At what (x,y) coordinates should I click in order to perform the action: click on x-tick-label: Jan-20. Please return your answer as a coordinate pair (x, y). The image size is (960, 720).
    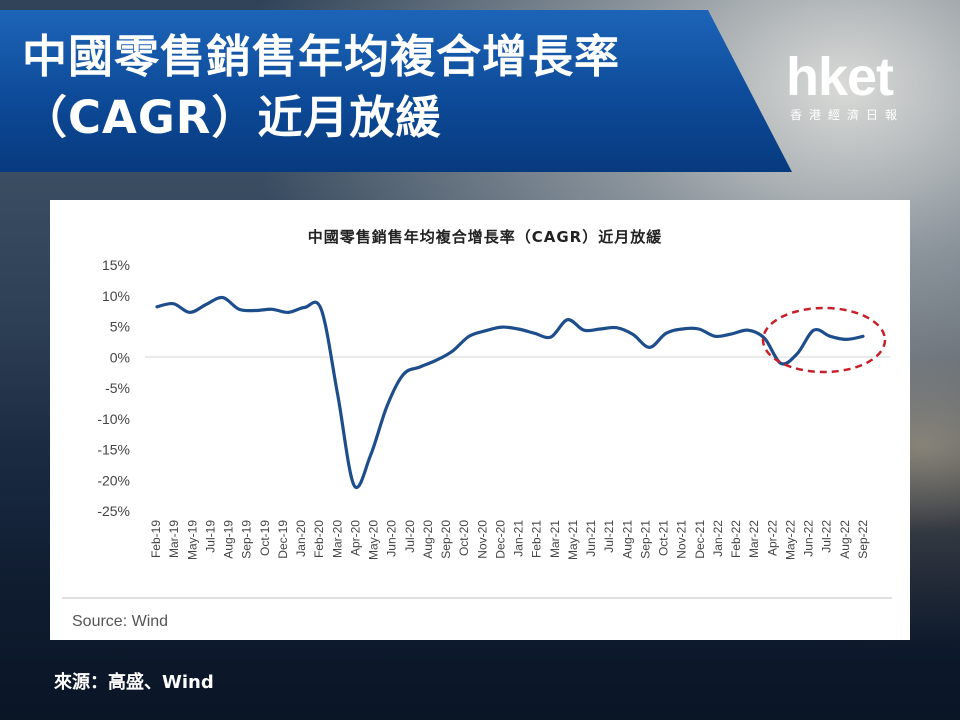
    Looking at the image, I should click on (301, 538).